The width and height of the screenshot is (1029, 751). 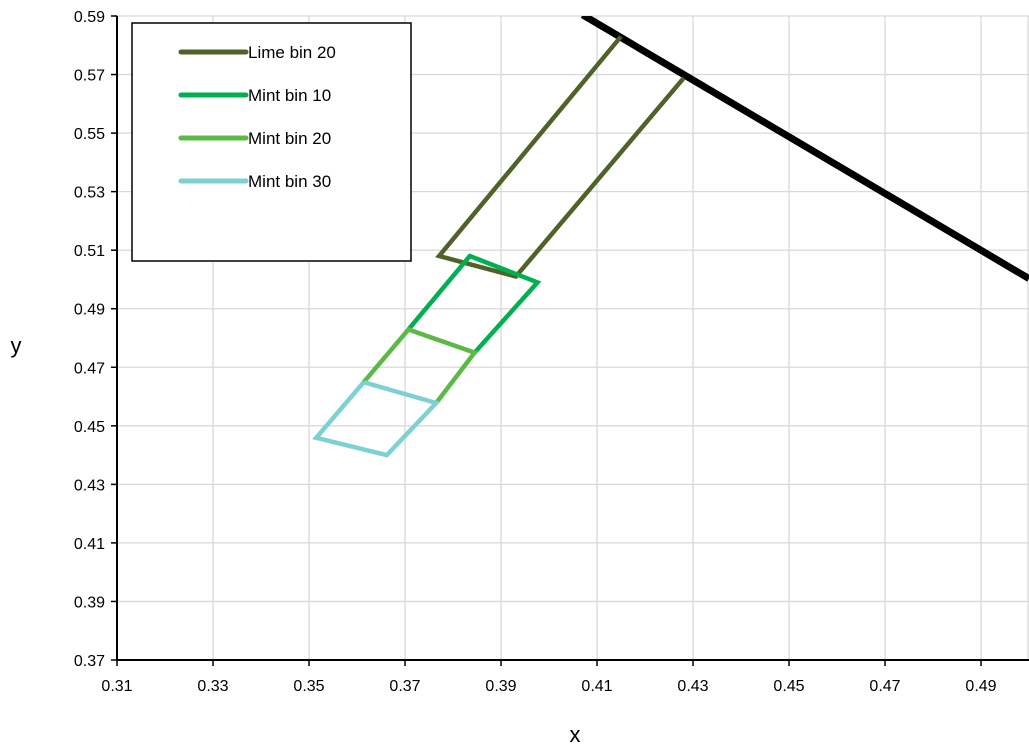 I want to click on y-tick-label: 0.51, so click(x=89, y=251).